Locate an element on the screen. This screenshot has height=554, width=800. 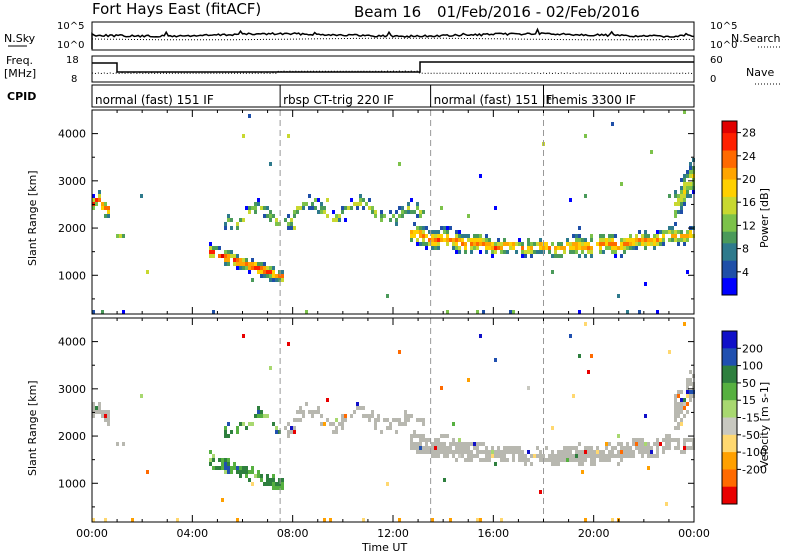
y-tick-label: 2000 is located at coordinates (72, 436).